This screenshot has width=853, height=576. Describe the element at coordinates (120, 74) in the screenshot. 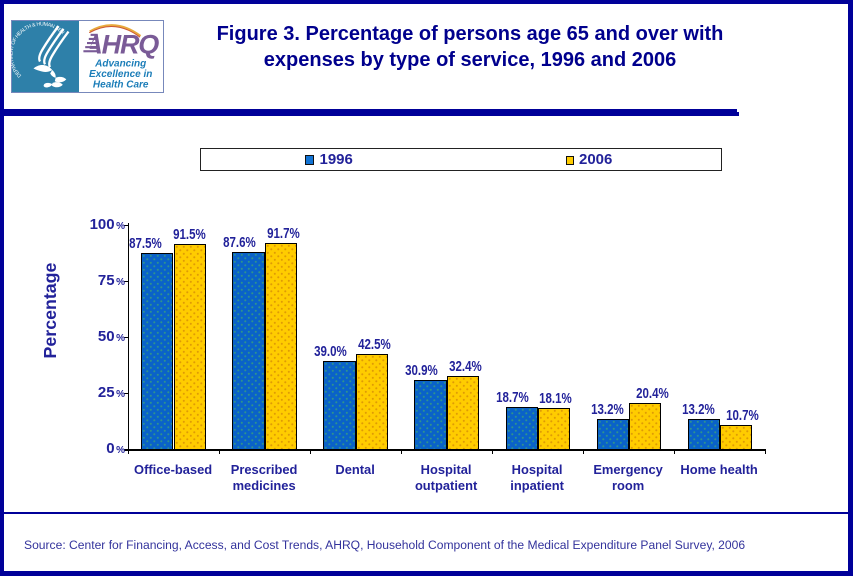

I see `svg-text: Excellence in` at that location.